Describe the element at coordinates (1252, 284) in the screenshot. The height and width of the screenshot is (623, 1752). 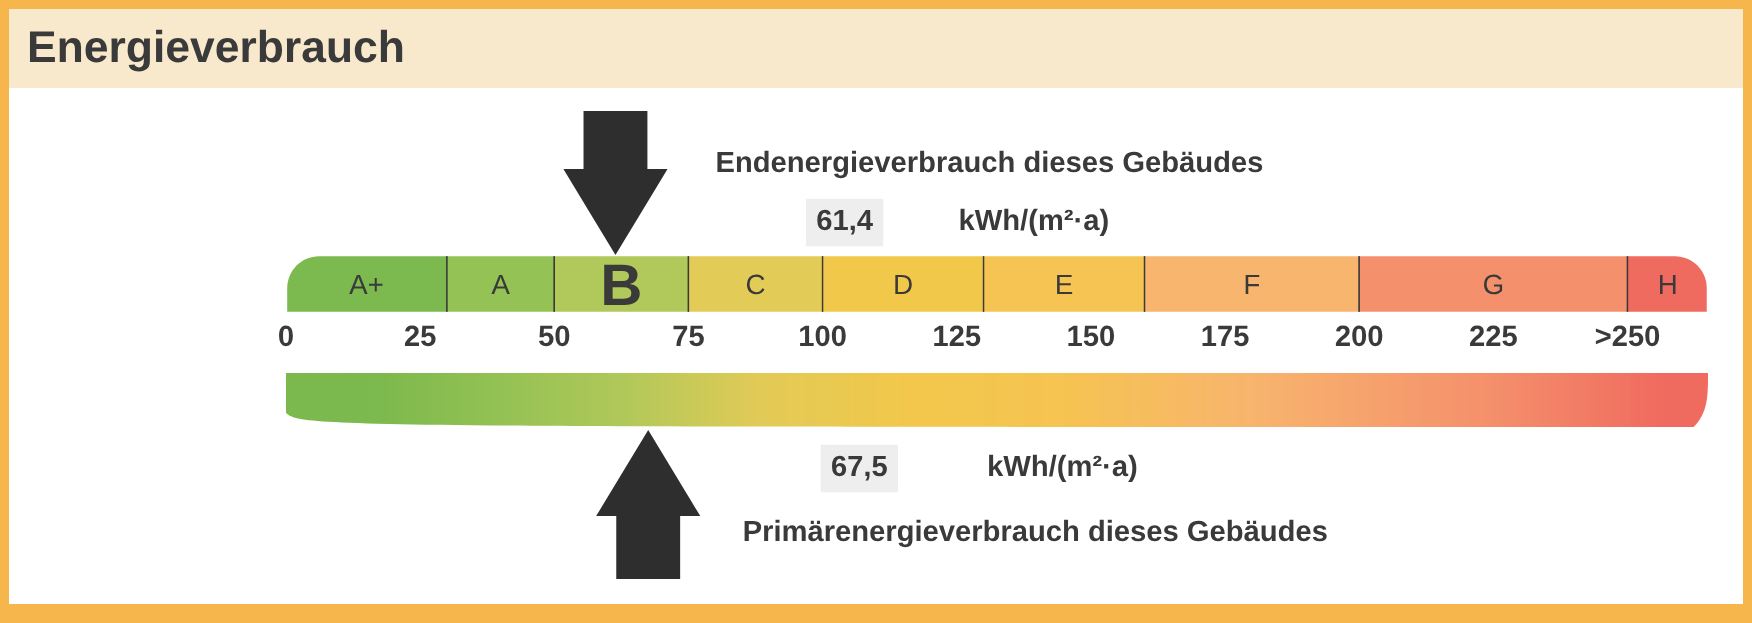
I see `series-label: F` at that location.